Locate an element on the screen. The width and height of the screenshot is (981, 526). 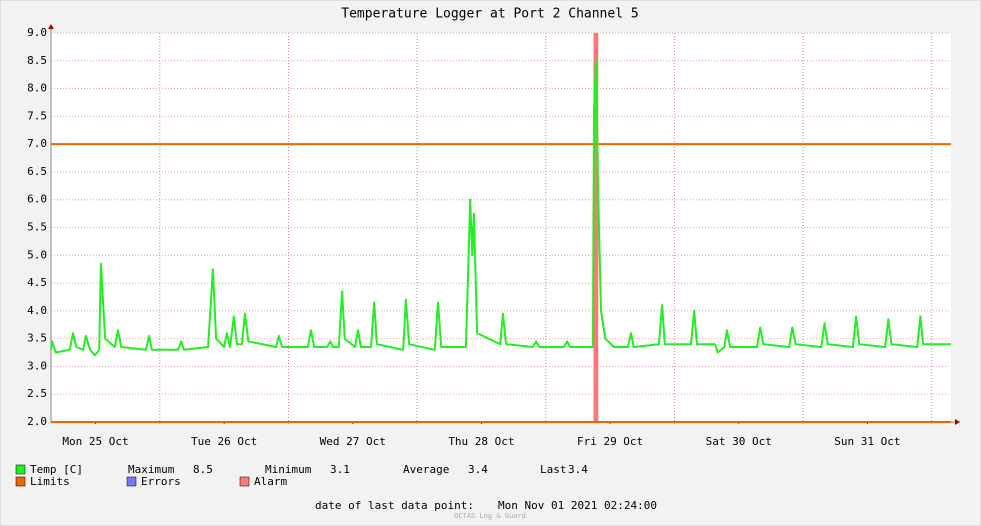
y-tick-label: 5.0 is located at coordinates (37, 254).